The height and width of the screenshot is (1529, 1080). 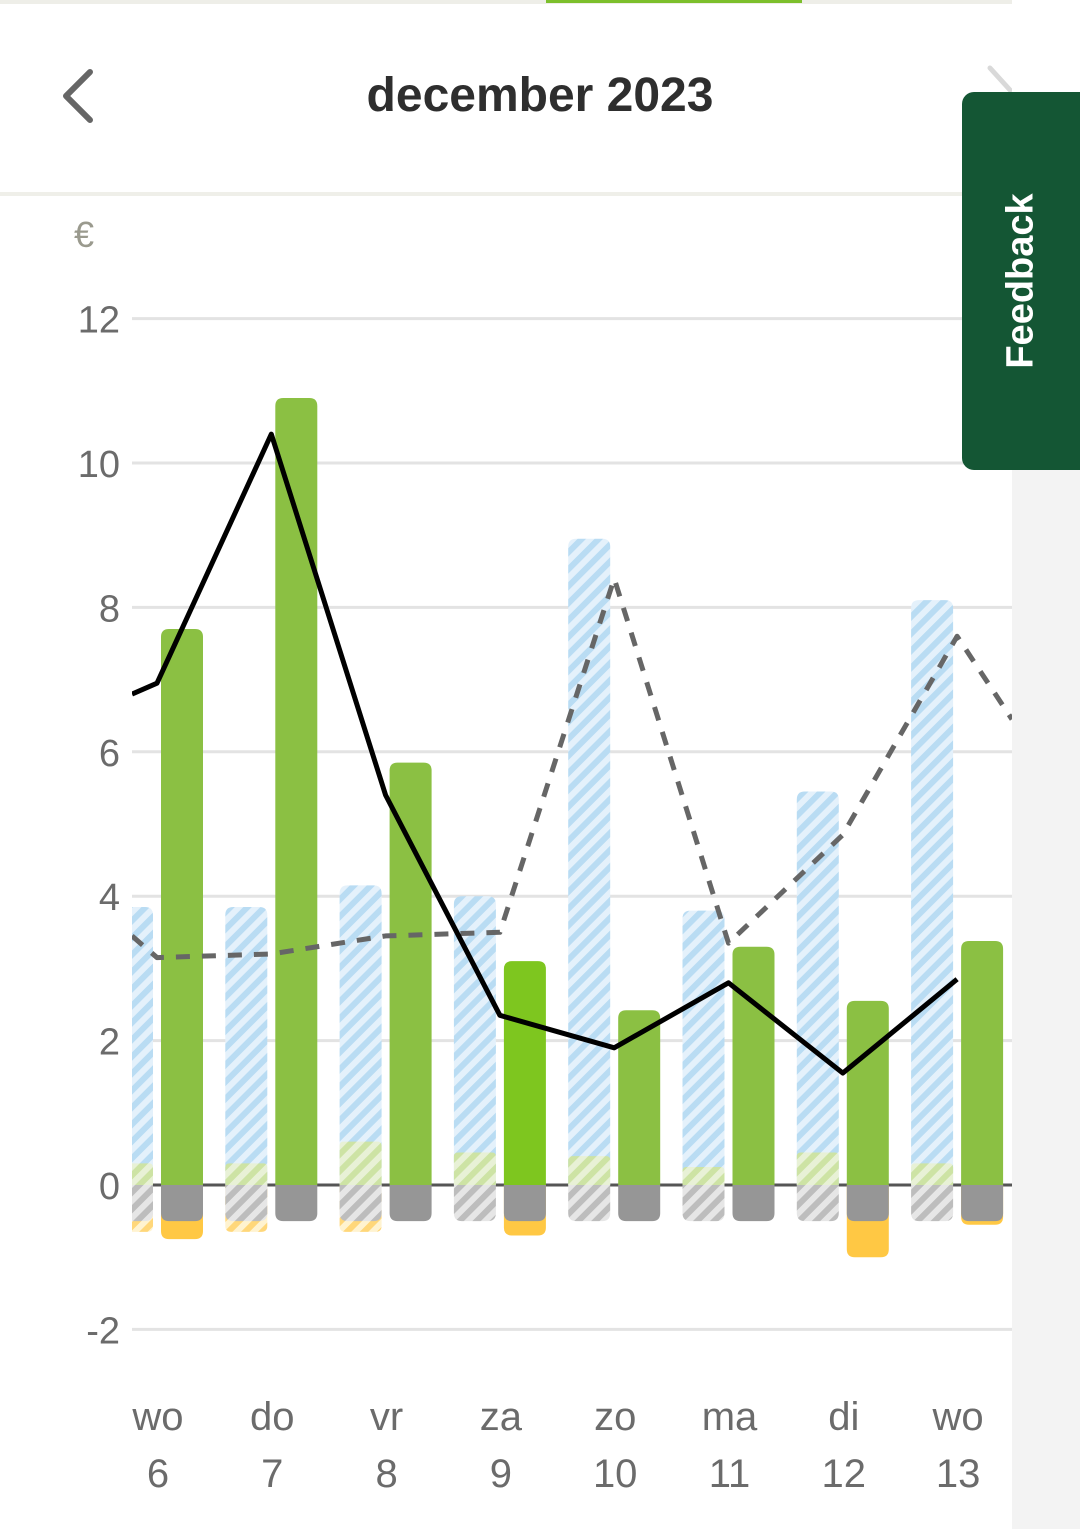 I want to click on y-tick-label: 0, so click(x=109, y=1187).